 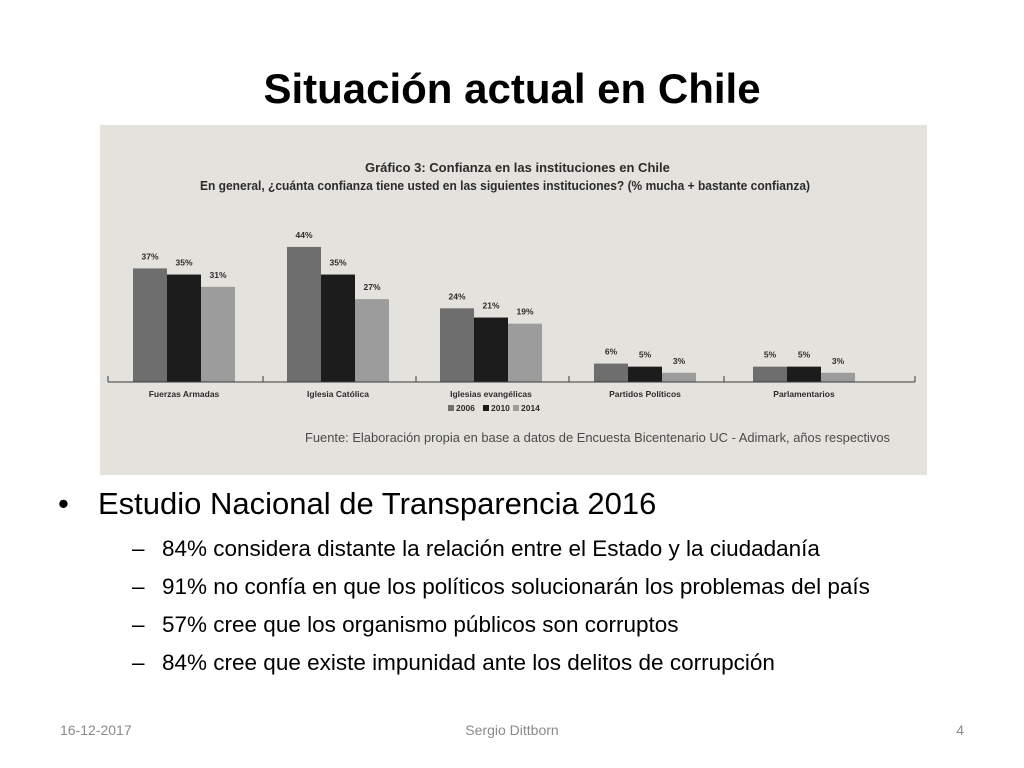 What do you see at coordinates (377, 503) in the screenshot?
I see `main-bullet-text: Estudio Nacional de Transparencia 2016` at bounding box center [377, 503].